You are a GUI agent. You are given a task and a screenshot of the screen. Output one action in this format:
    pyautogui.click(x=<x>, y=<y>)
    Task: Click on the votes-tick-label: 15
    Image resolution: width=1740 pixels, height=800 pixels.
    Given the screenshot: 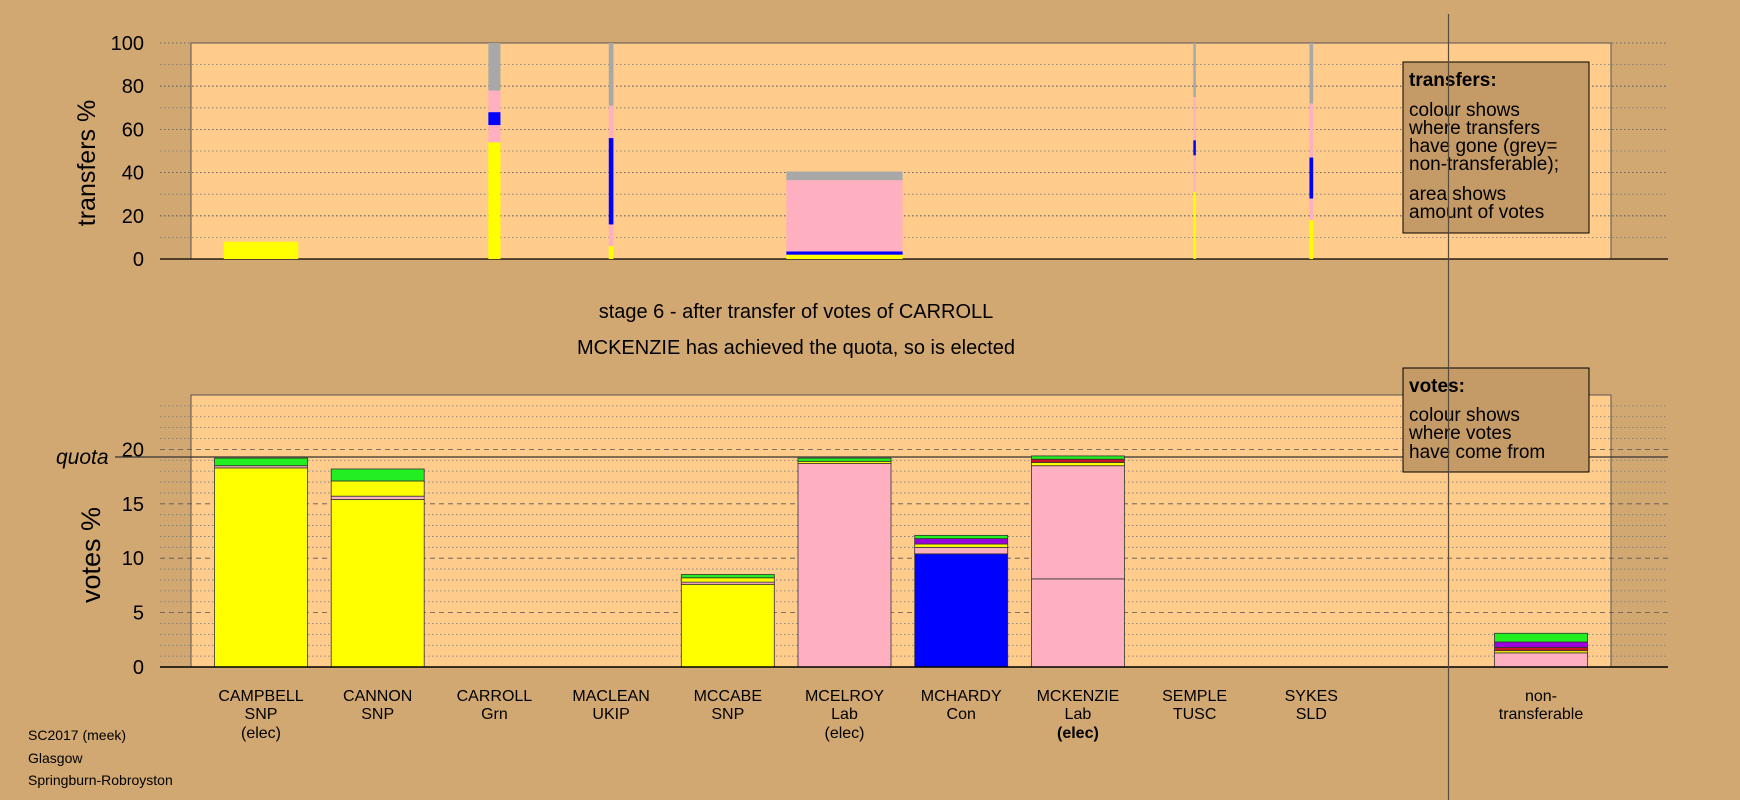 What is the action you would take?
    pyautogui.click(x=133, y=505)
    